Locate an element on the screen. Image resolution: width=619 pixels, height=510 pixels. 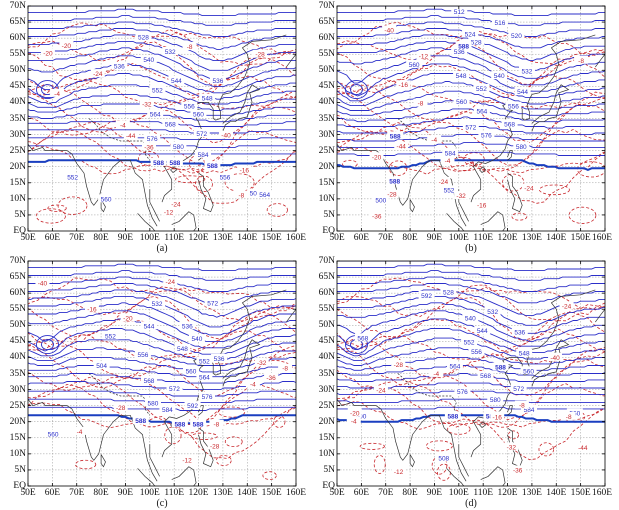
longitude-tick-label: 150E is located at coordinates (580, 238).